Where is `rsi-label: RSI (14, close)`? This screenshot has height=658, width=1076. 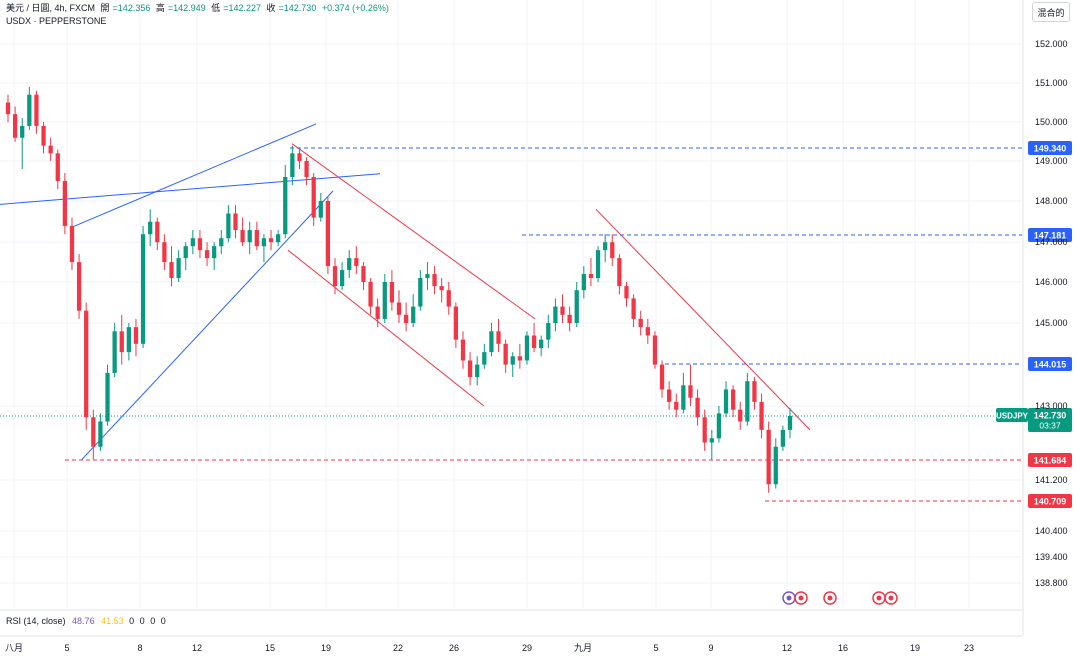 rsi-label: RSI (14, close) is located at coordinates (36, 621).